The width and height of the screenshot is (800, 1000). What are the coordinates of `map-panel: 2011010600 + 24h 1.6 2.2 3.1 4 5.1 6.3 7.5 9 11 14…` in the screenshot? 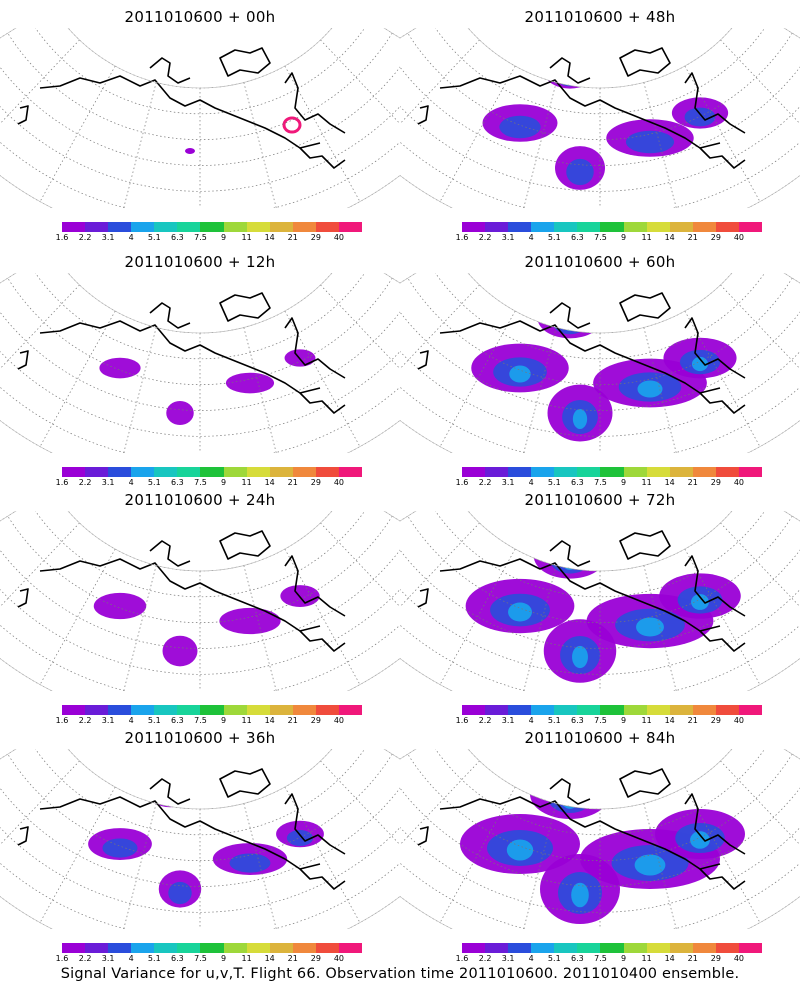 It's located at (200, 605).